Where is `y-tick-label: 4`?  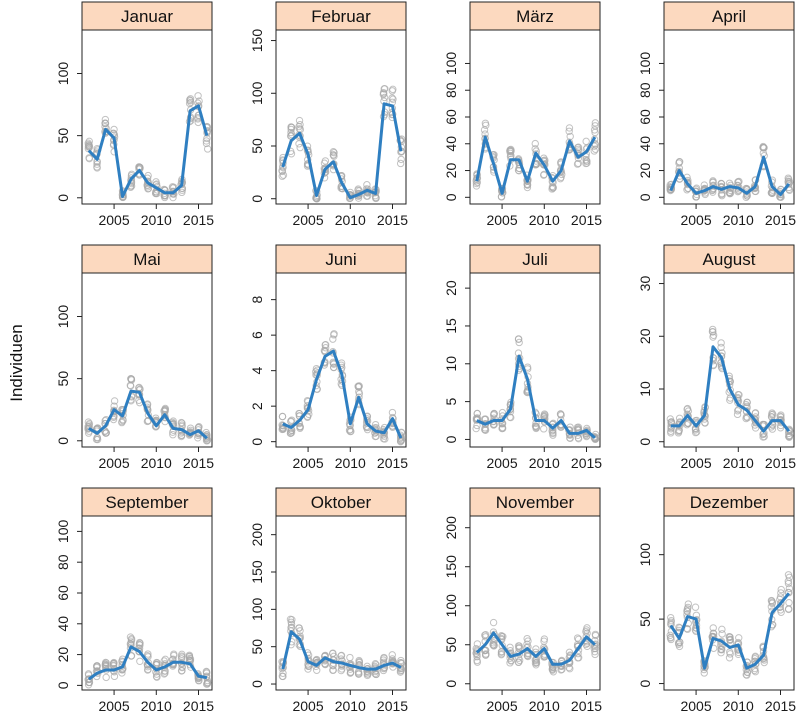
y-tick-label: 4 is located at coordinates (257, 371).